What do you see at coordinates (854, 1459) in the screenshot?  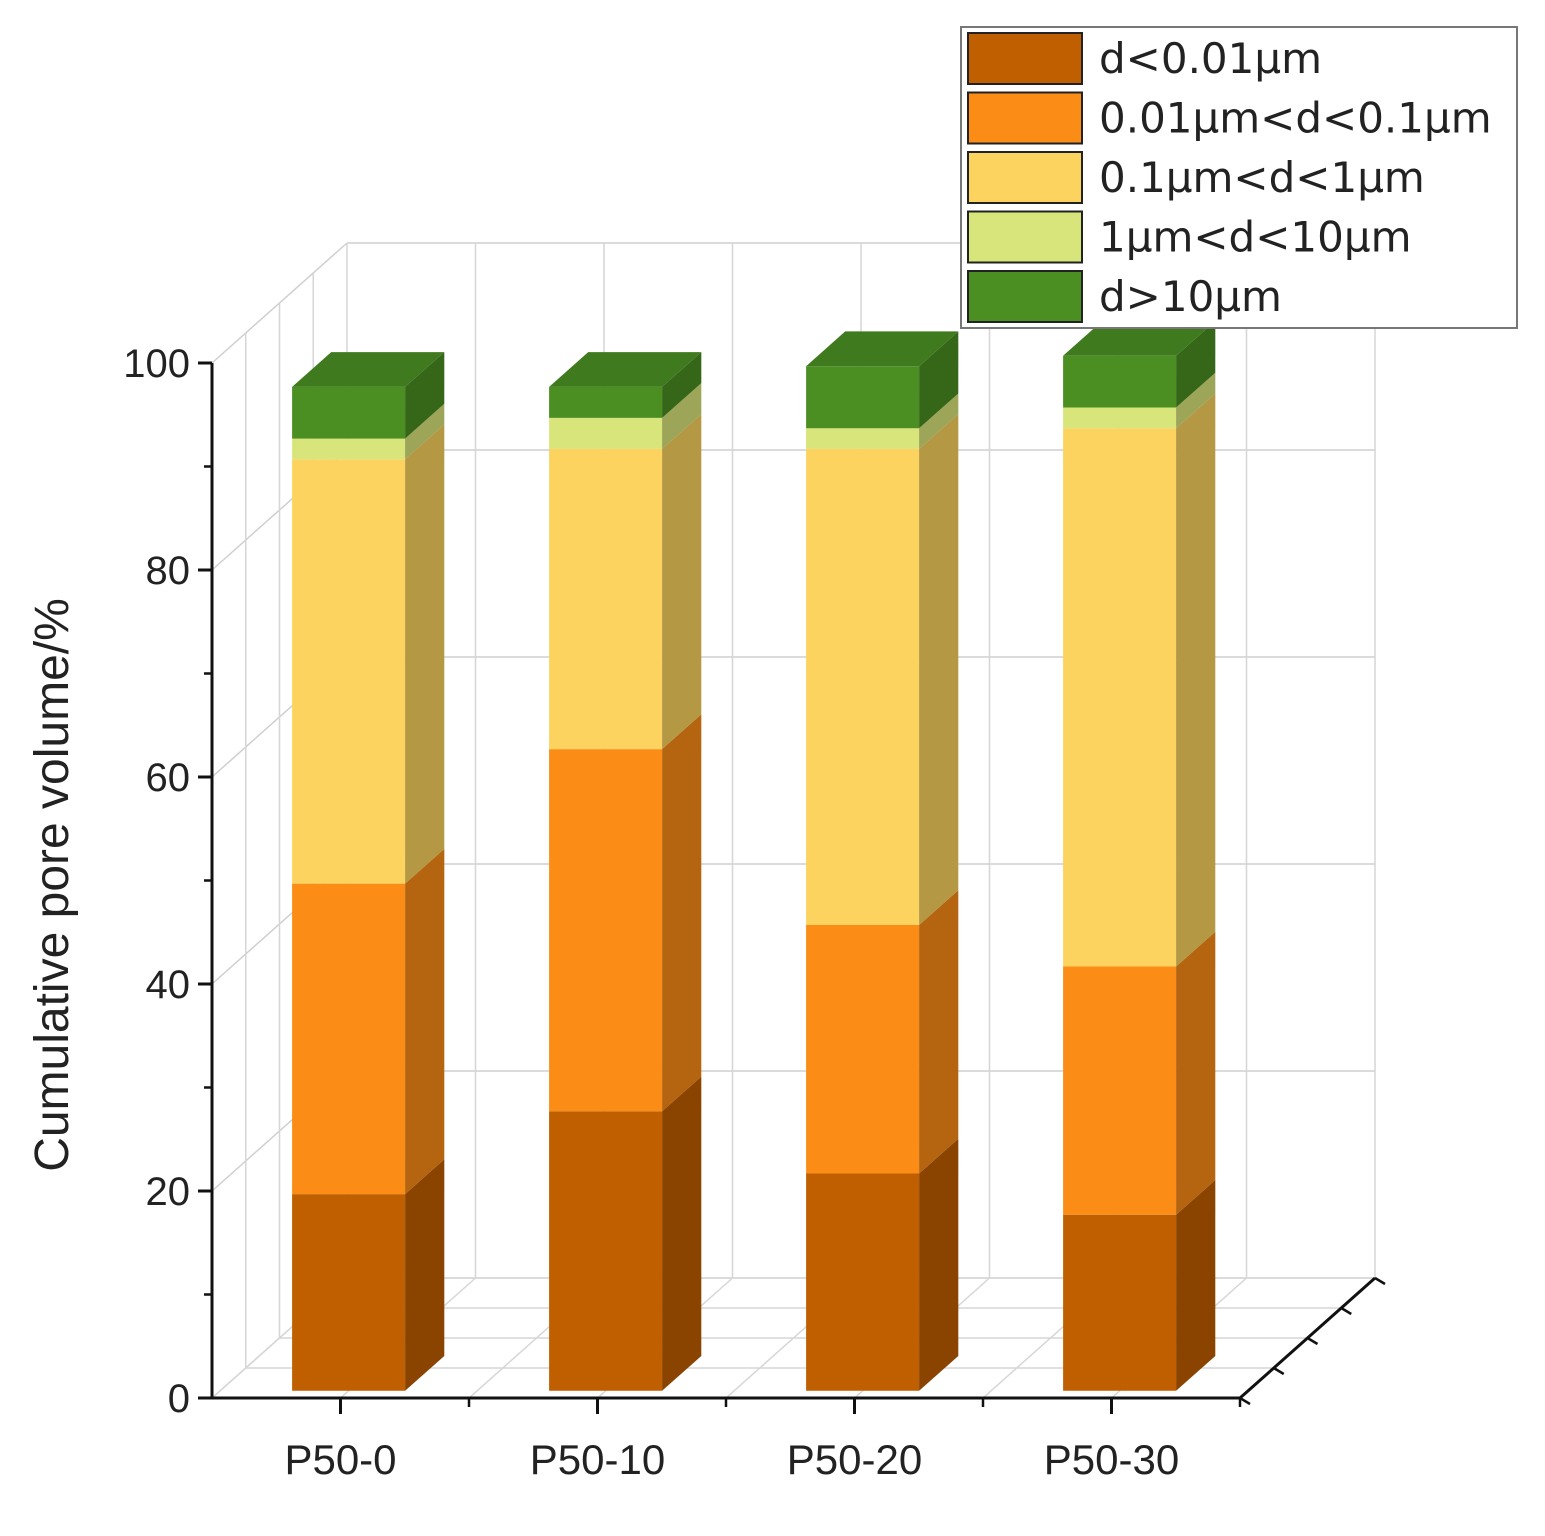 I see `x-tick-label: P50-20` at bounding box center [854, 1459].